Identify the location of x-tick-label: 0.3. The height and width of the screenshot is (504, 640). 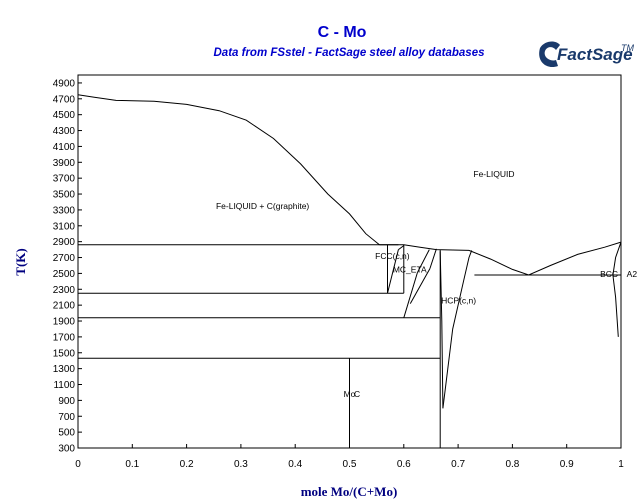
(241, 464).